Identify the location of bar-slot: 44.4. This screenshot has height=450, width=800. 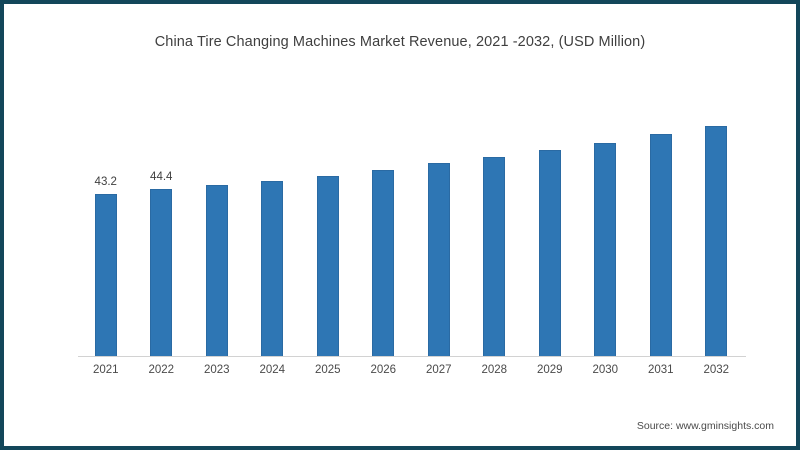
(162, 226).